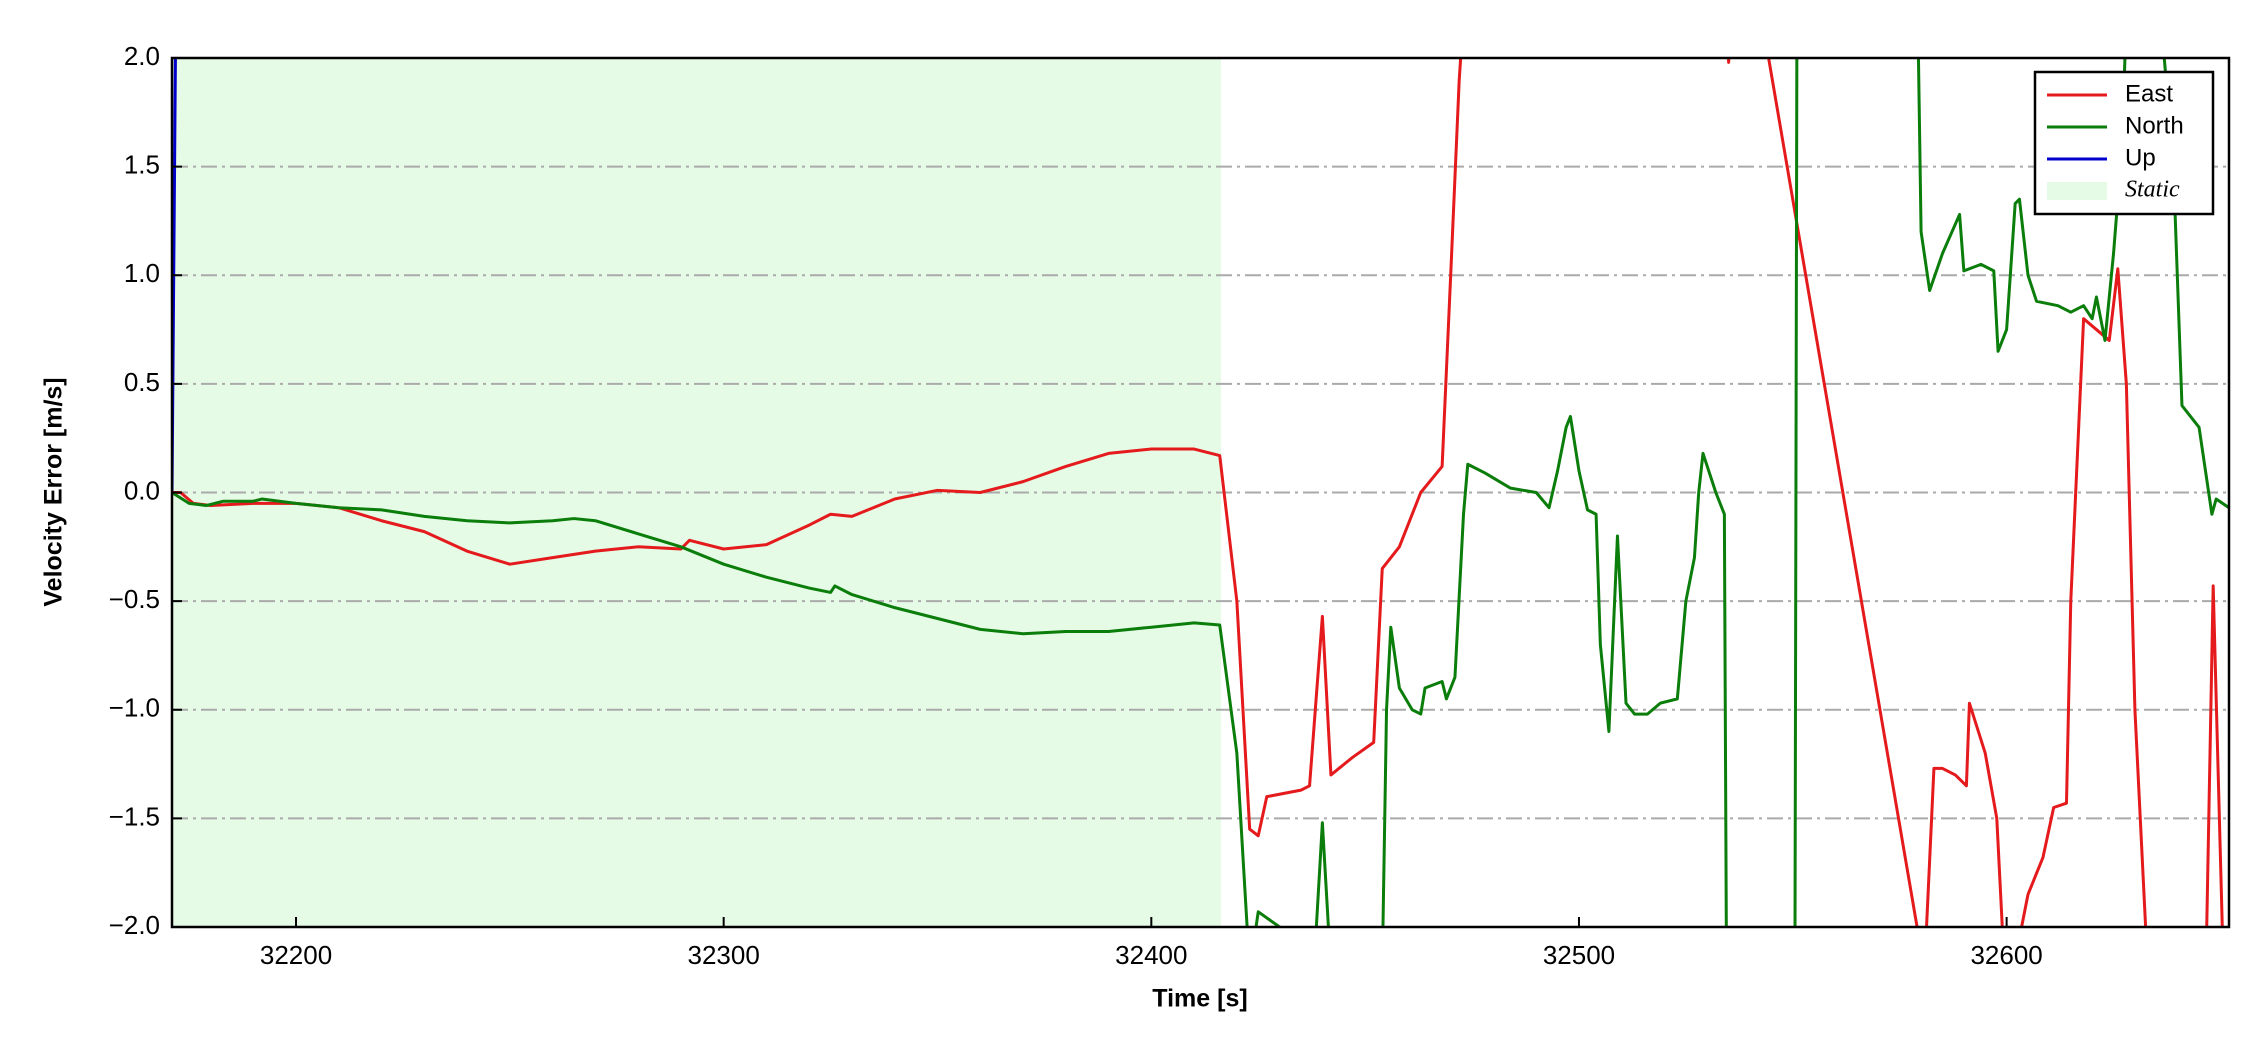  I want to click on x-tick-label: 32500, so click(1579, 955).